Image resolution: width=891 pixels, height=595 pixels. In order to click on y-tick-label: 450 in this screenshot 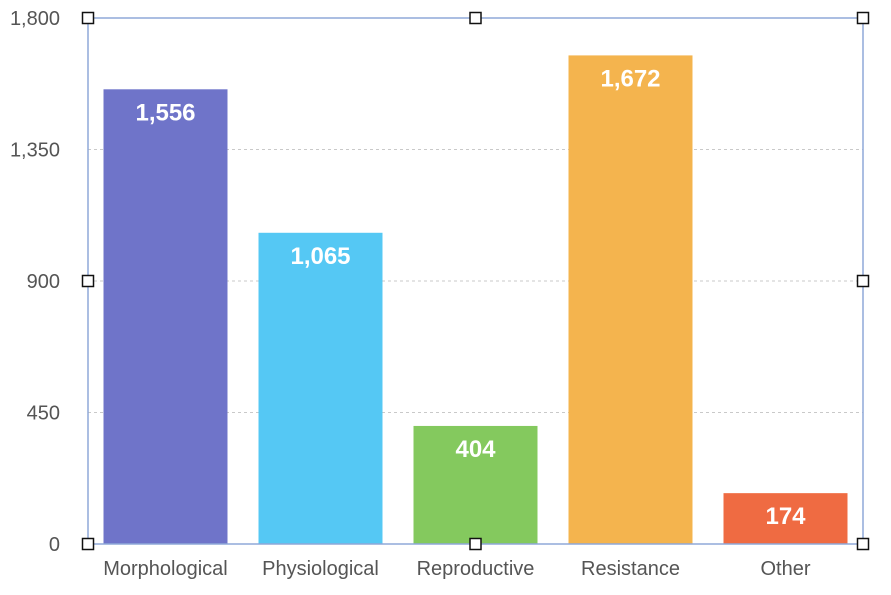, I will do `click(43, 414)`.